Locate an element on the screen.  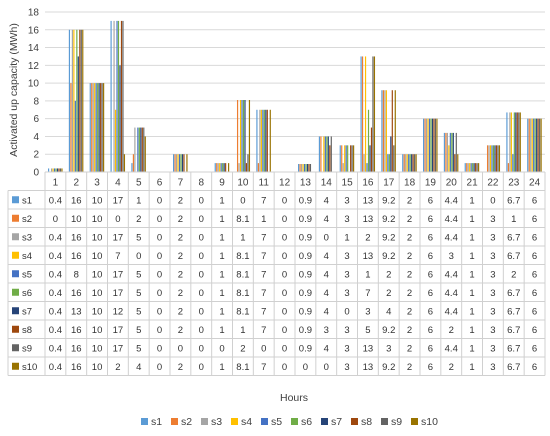
x-tick-label: 3 is located at coordinates (97, 182).